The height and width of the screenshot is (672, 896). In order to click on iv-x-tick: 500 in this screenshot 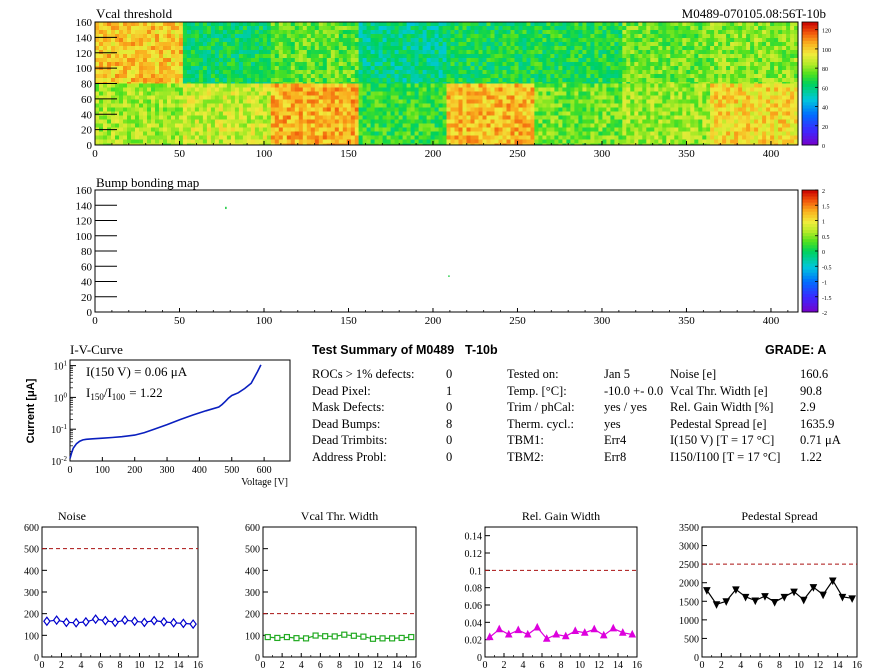, I will do `click(231, 470)`.